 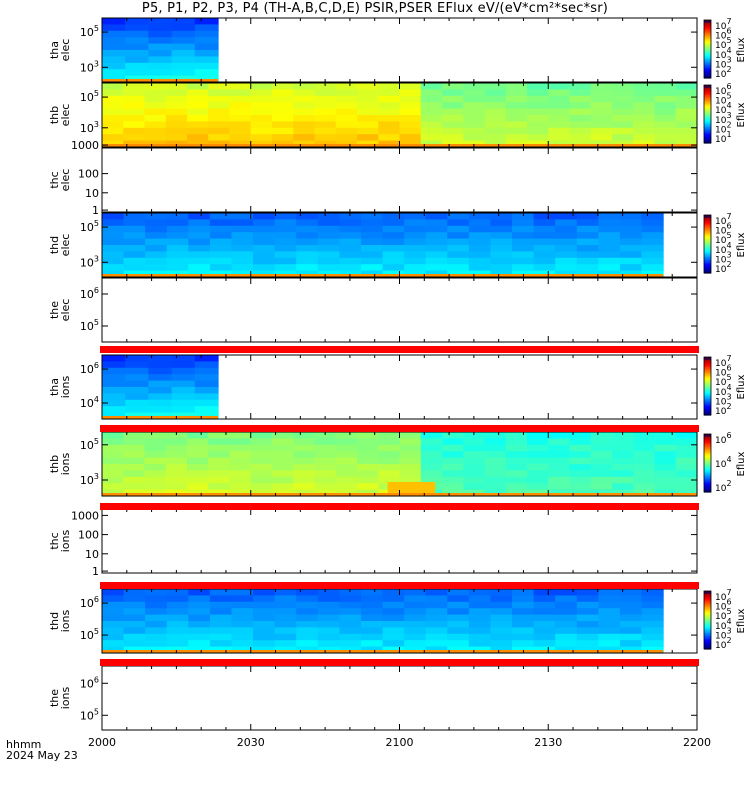 I want to click on colorbar-tick-label: 10⁴, so click(x=723, y=462).